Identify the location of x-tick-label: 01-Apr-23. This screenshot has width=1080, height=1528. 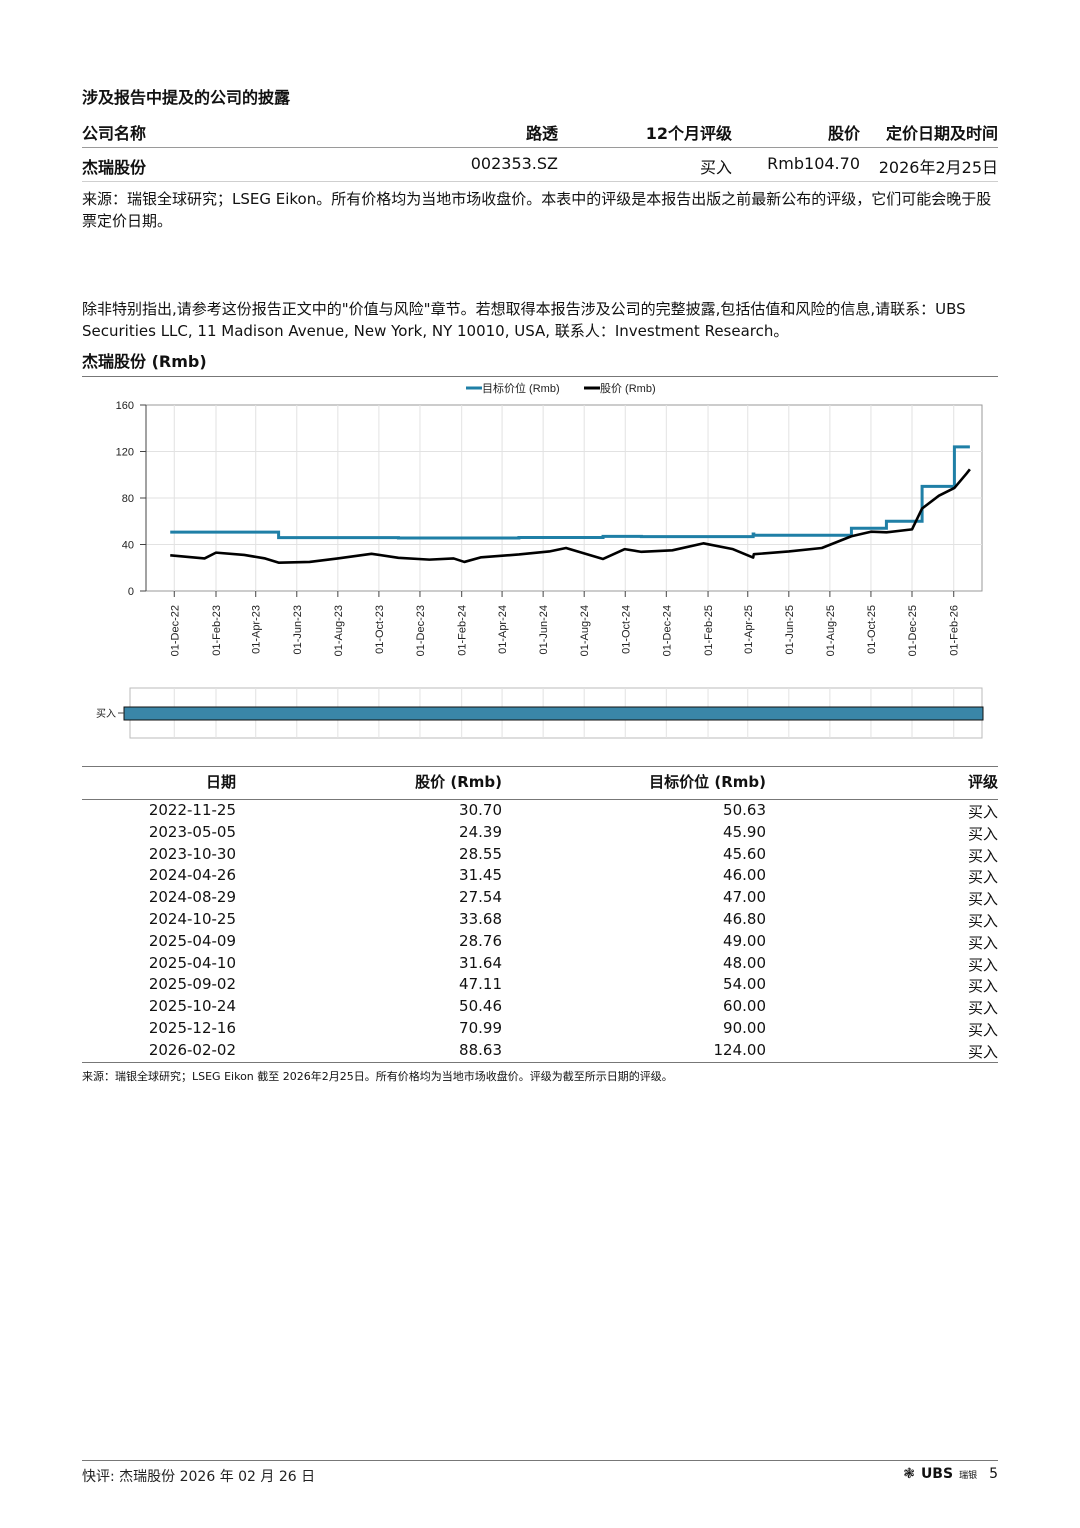
(257, 629).